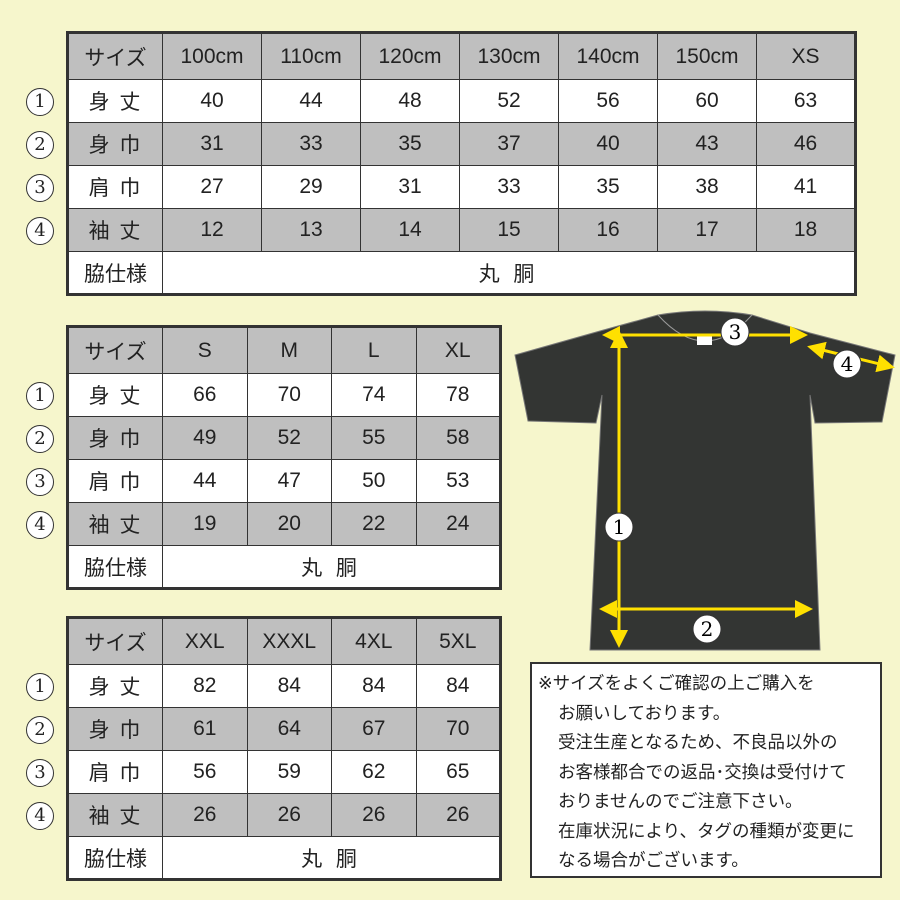 This screenshot has width=900, height=900. Describe the element at coordinates (509, 187) in the screenshot. I see `measurement-value: 33` at that location.